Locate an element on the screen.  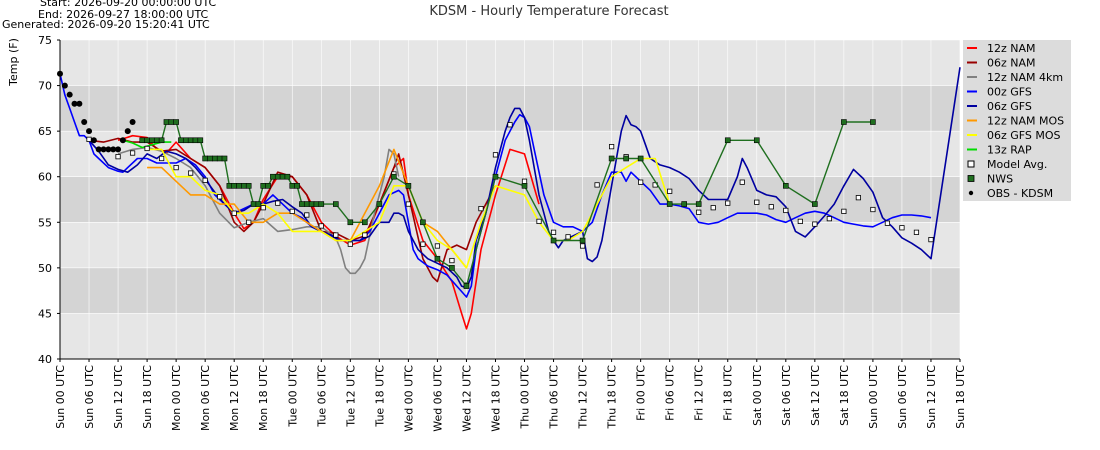
x-tick-label: Wed 12 UTC is located at coordinates (466, 398).